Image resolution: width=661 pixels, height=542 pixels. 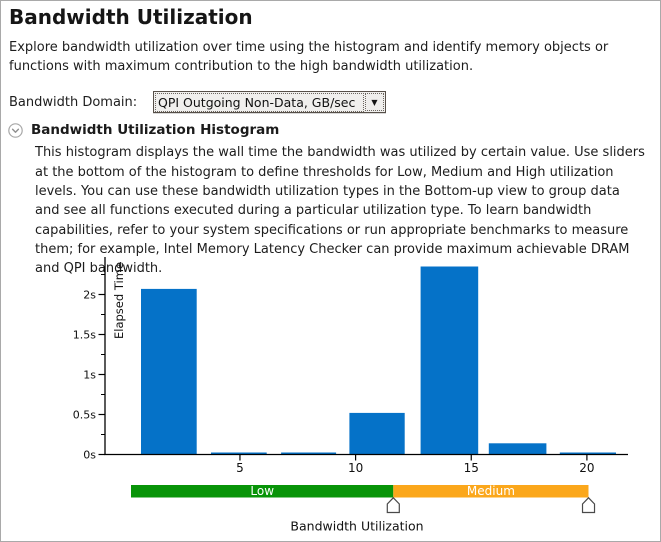 I want to click on y-tick-label: 1.5s, so click(x=84, y=335).